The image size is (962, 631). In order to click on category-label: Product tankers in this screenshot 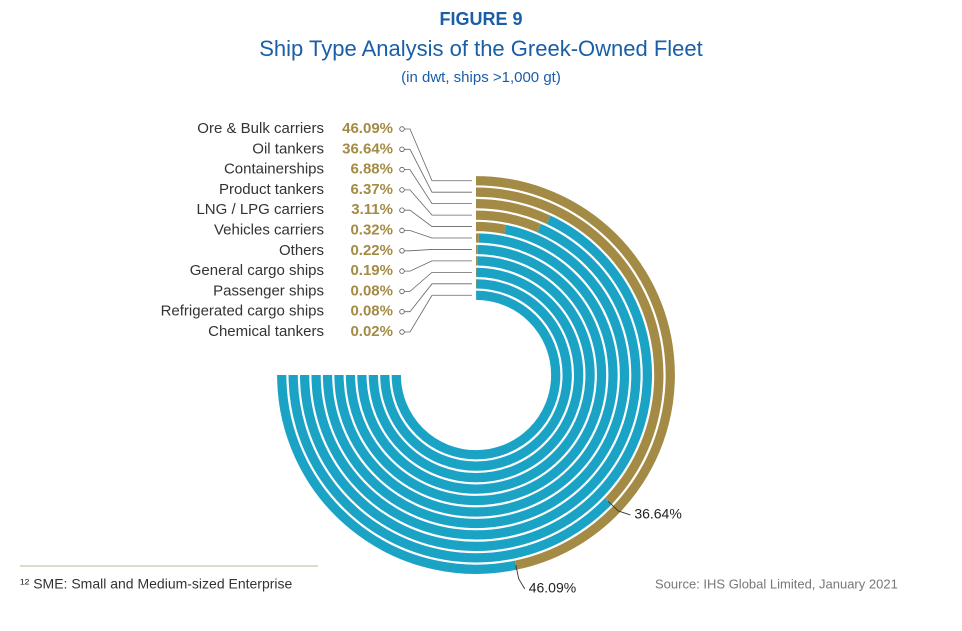, I will do `click(271, 189)`.